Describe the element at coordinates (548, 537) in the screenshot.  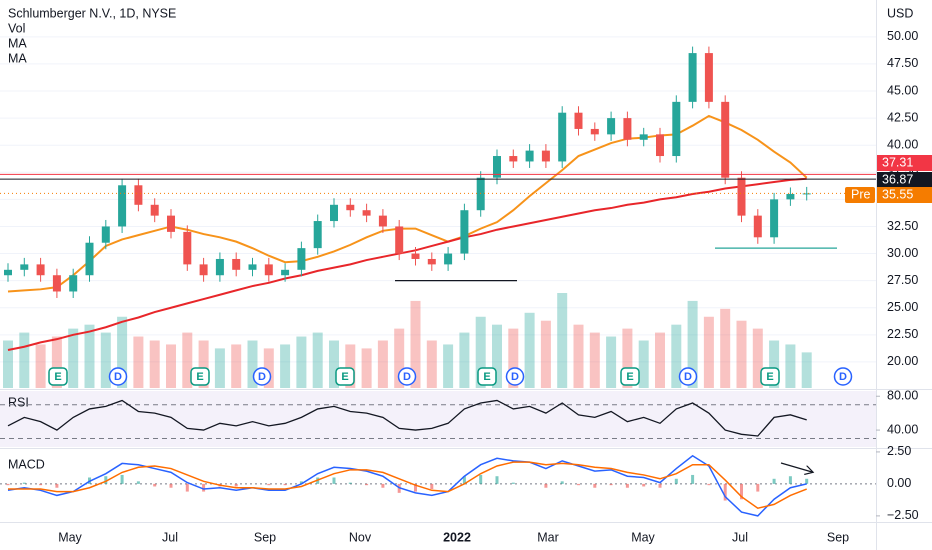
I see `x-tick-label: Mar` at that location.